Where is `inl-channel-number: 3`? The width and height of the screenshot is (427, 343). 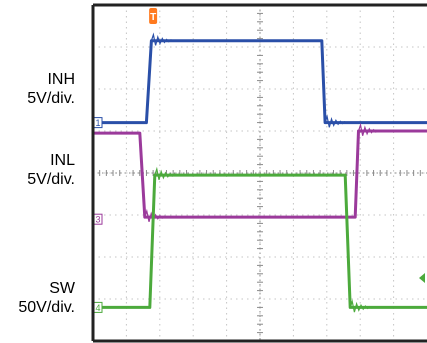
inl-channel-number: 3 is located at coordinates (97, 220).